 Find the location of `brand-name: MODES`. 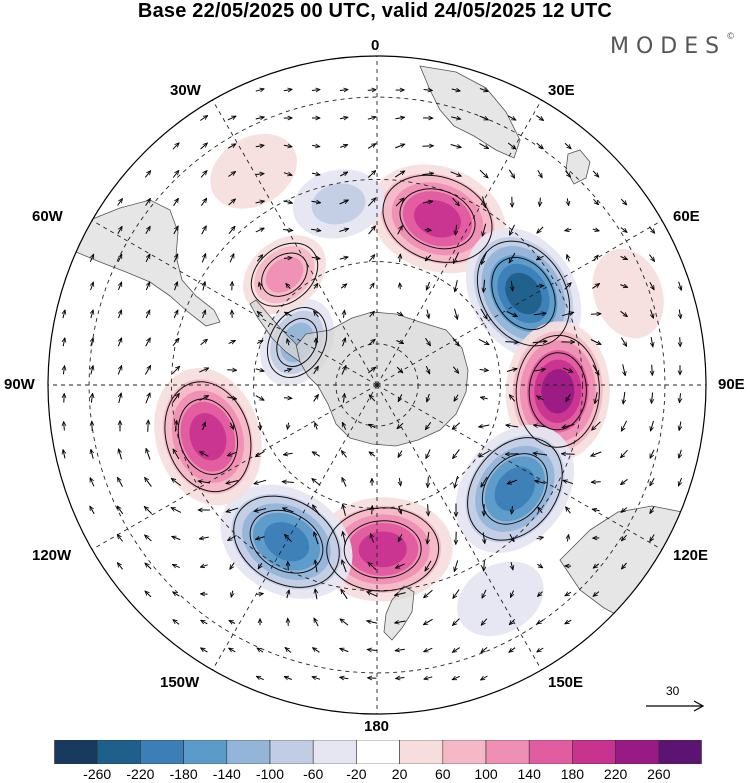

brand-name: MODES is located at coordinates (668, 46).